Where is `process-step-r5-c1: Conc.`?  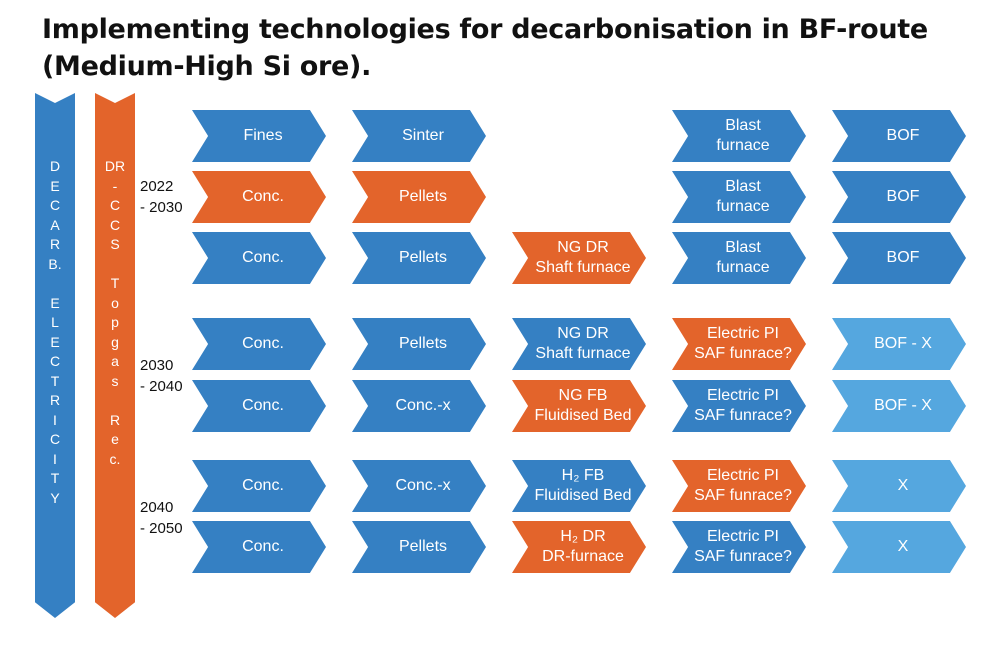
process-step-r5-c1: Conc. is located at coordinates (259, 406).